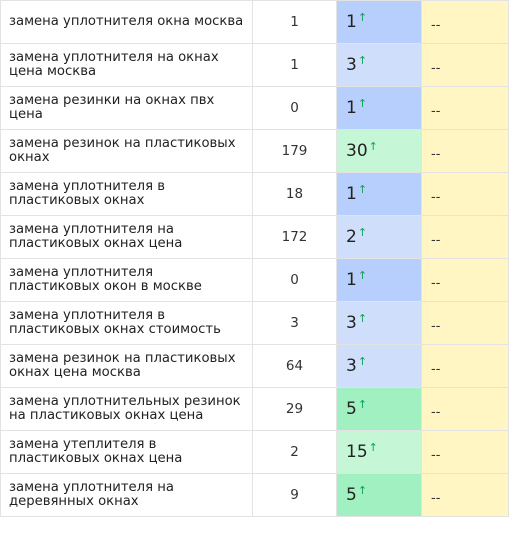  Describe the element at coordinates (294, 409) in the screenshot. I see `frequency-cell: 29` at that location.